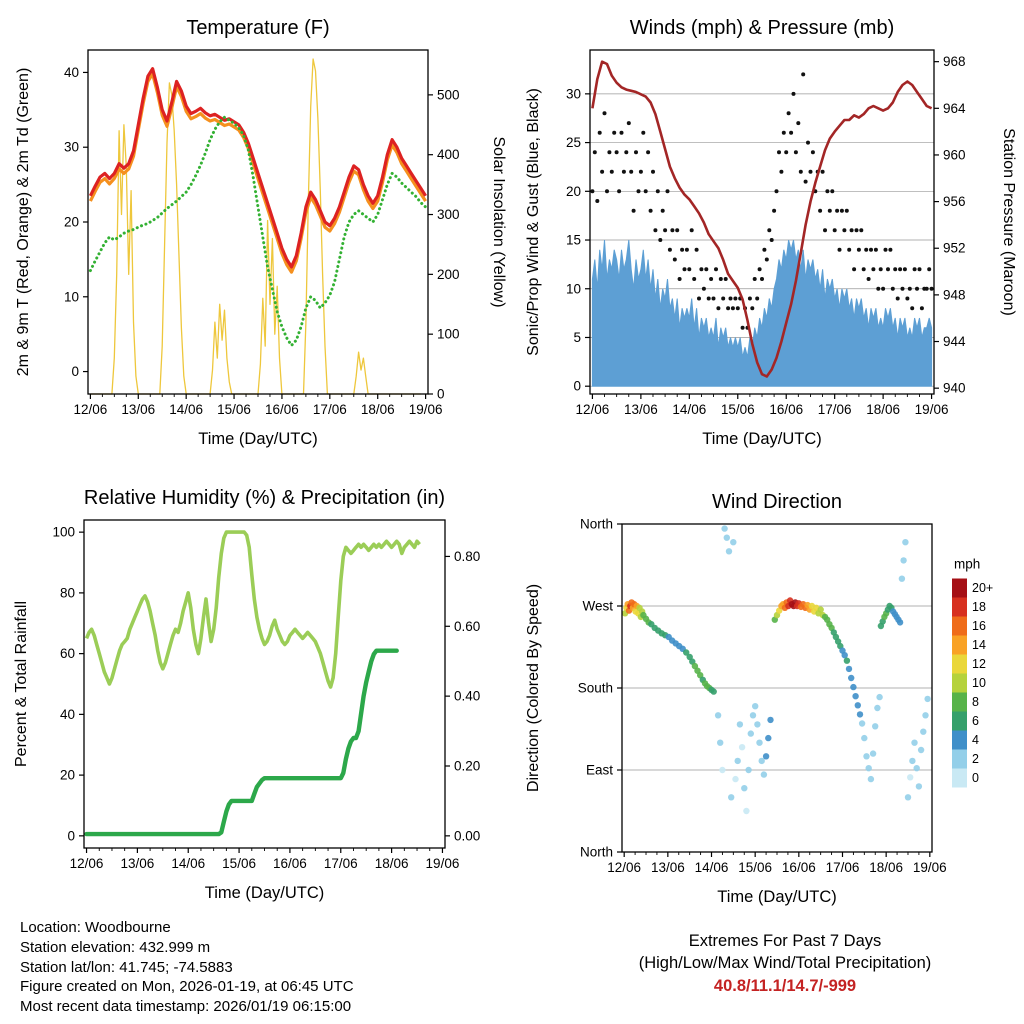 This screenshot has width=1024, height=1024. What do you see at coordinates (448, 154) in the screenshot?
I see `svg-text: 400` at bounding box center [448, 154].